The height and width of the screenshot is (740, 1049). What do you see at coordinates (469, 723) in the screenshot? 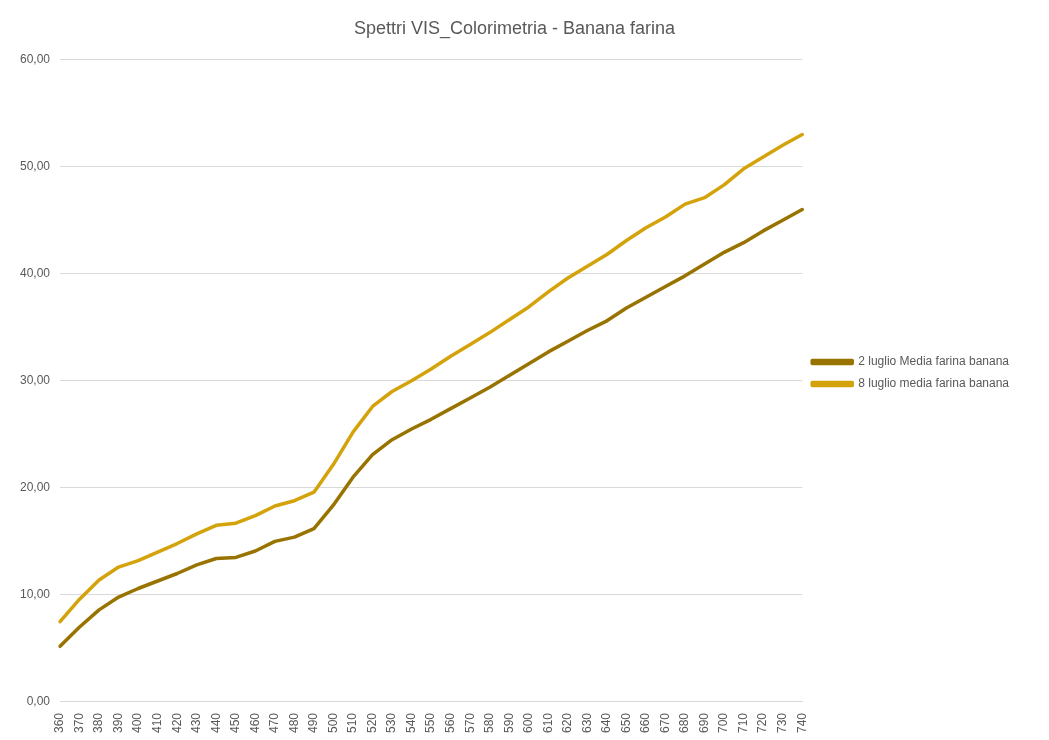
I see `x-tick-label: 570` at bounding box center [469, 723].